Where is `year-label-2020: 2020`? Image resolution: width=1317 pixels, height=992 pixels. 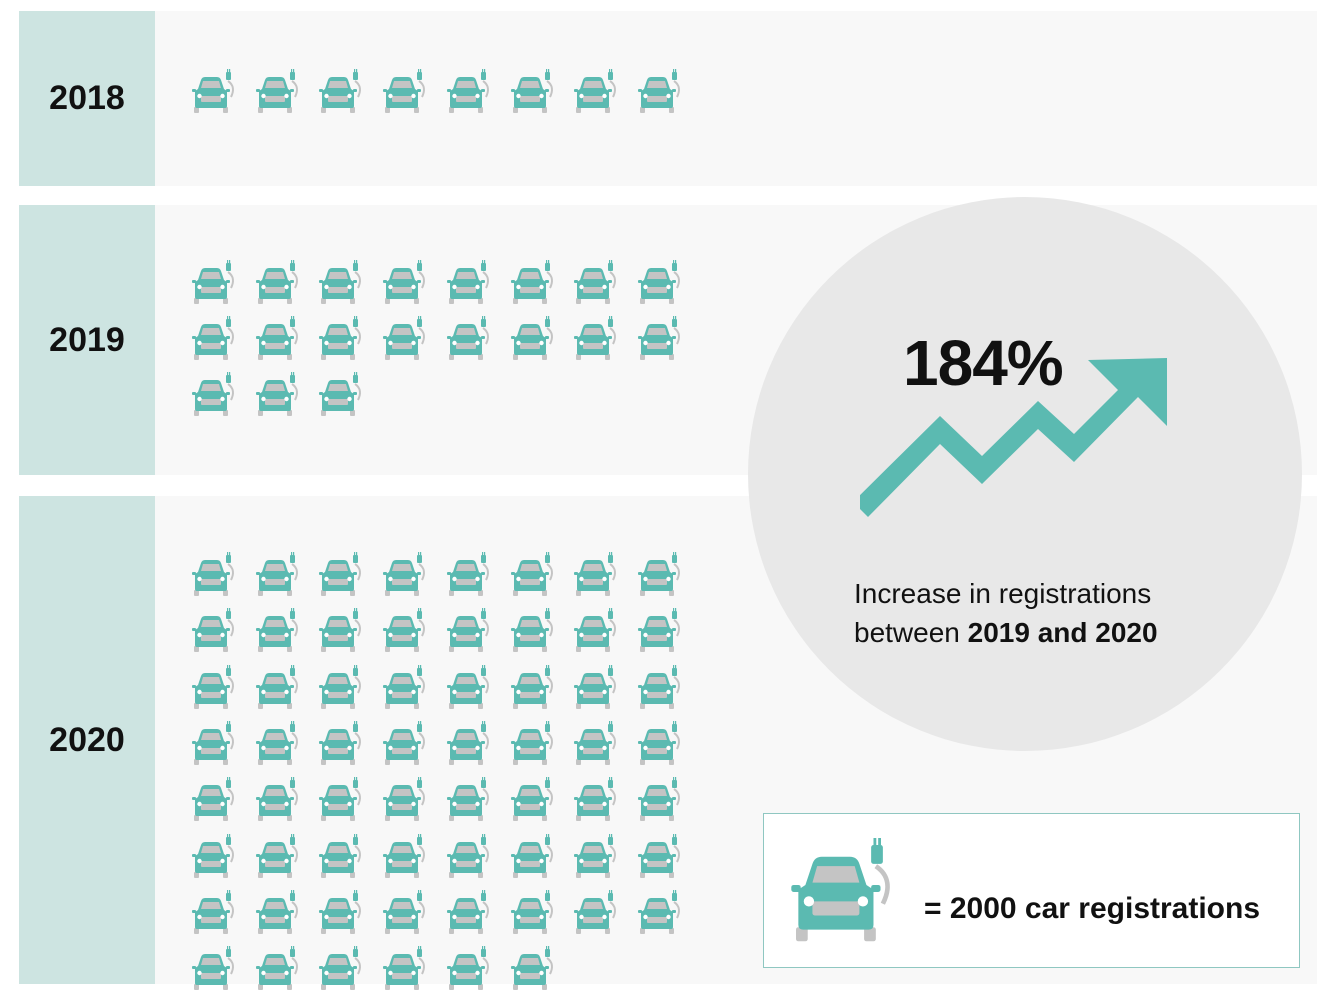
year-label-2020: 2020 is located at coordinates (87, 740).